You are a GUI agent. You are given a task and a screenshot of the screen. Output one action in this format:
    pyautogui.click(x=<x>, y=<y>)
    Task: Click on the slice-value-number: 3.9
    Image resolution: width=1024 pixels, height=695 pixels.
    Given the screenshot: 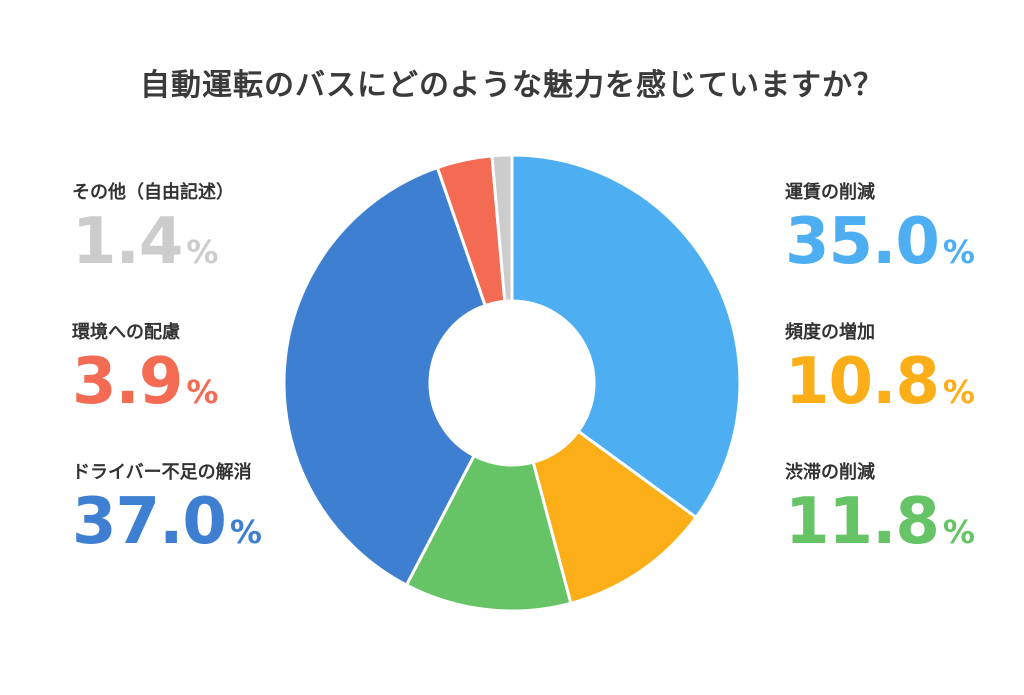 What is the action you would take?
    pyautogui.click(x=127, y=382)
    